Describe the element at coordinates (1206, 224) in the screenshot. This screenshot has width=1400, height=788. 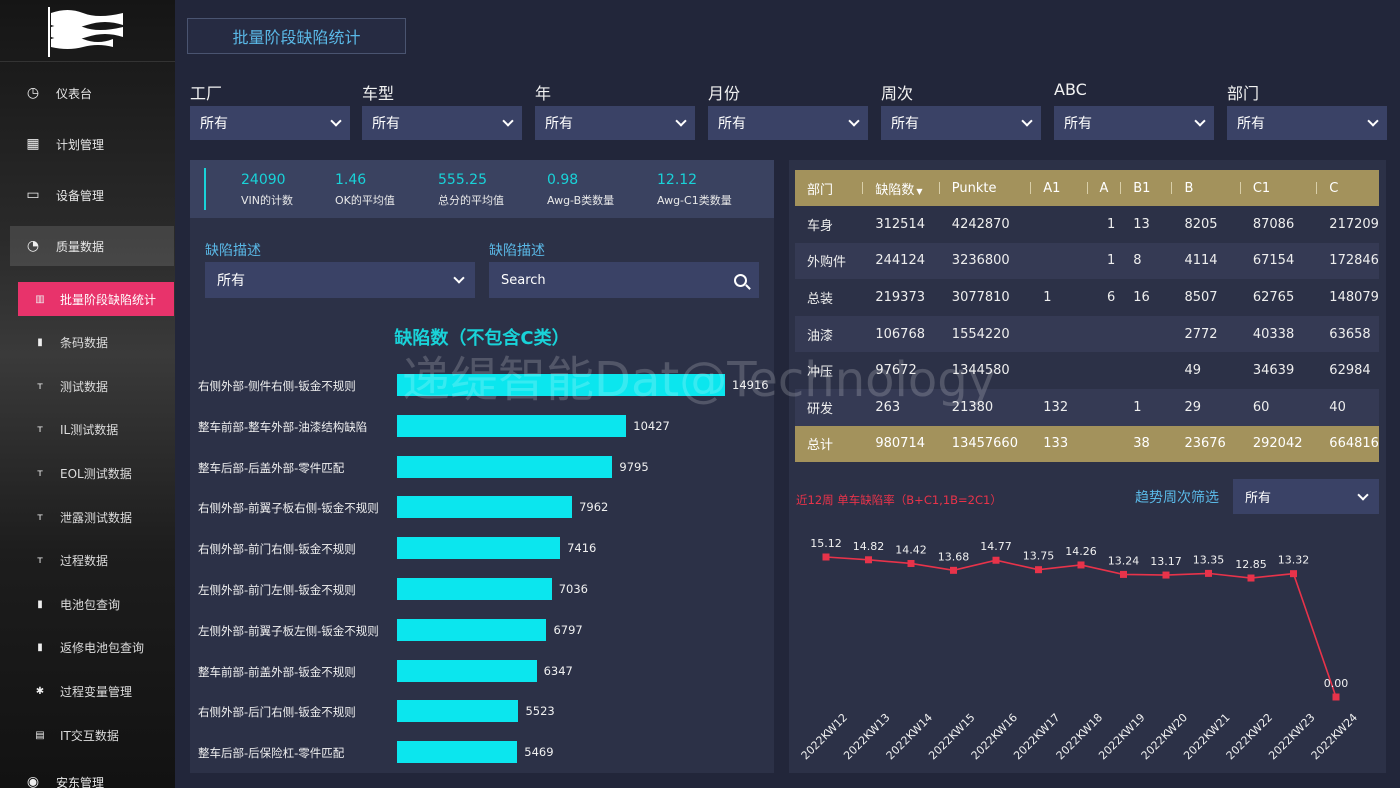
I see `table-cell: 8205` at that location.